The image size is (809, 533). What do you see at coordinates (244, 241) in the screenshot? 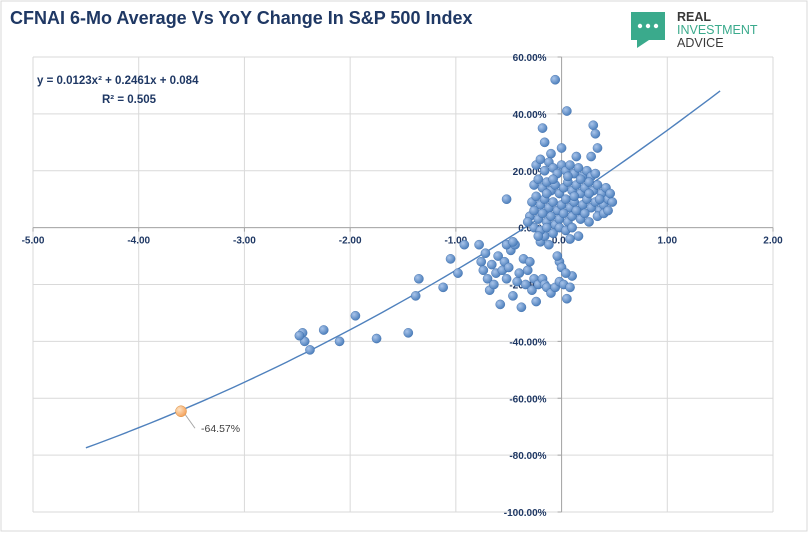
I see `x-tick-label: -3.00` at bounding box center [244, 241].